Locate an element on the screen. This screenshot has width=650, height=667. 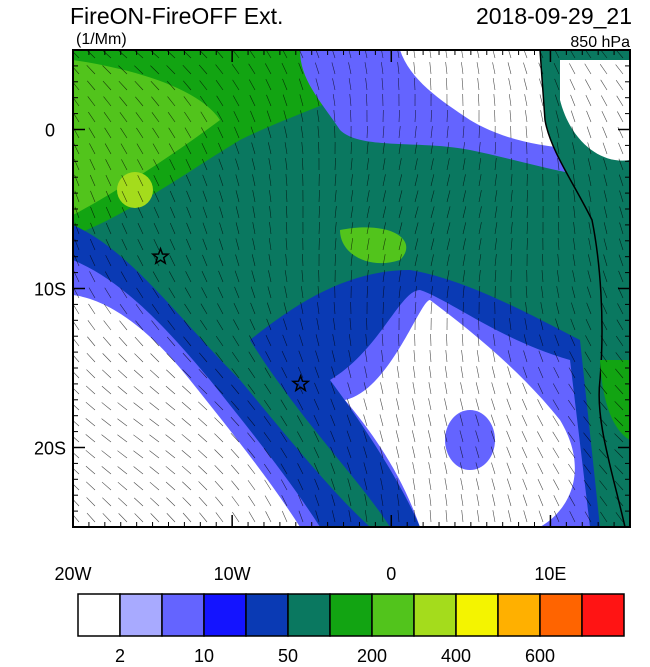
field-lightgreen is located at coordinates (373, 245).